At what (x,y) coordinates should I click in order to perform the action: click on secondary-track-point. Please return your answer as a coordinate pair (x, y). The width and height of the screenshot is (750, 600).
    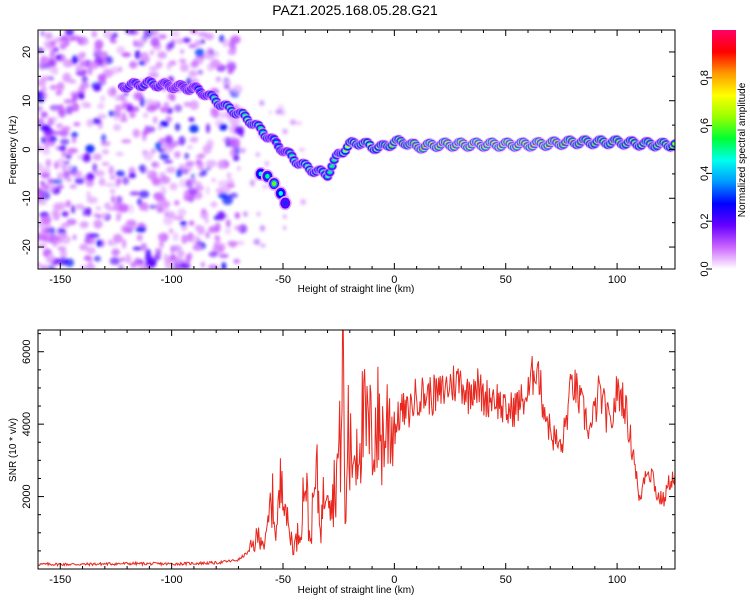
    Looking at the image, I should click on (267, 176).